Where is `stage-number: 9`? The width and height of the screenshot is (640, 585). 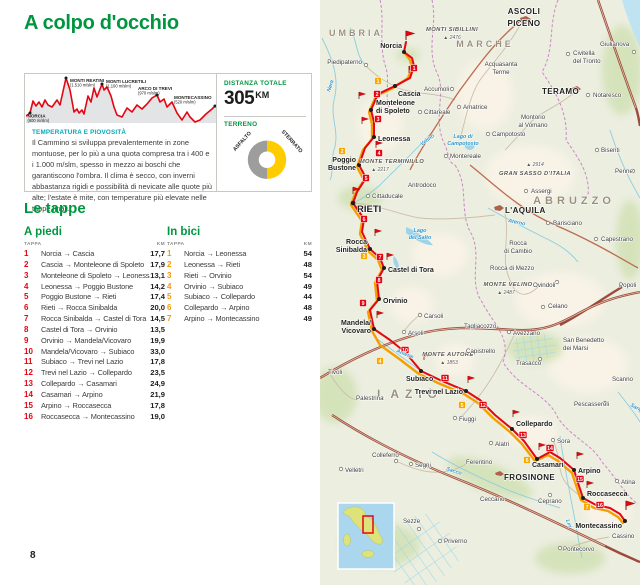 stage-number: 9 is located at coordinates (26, 340).